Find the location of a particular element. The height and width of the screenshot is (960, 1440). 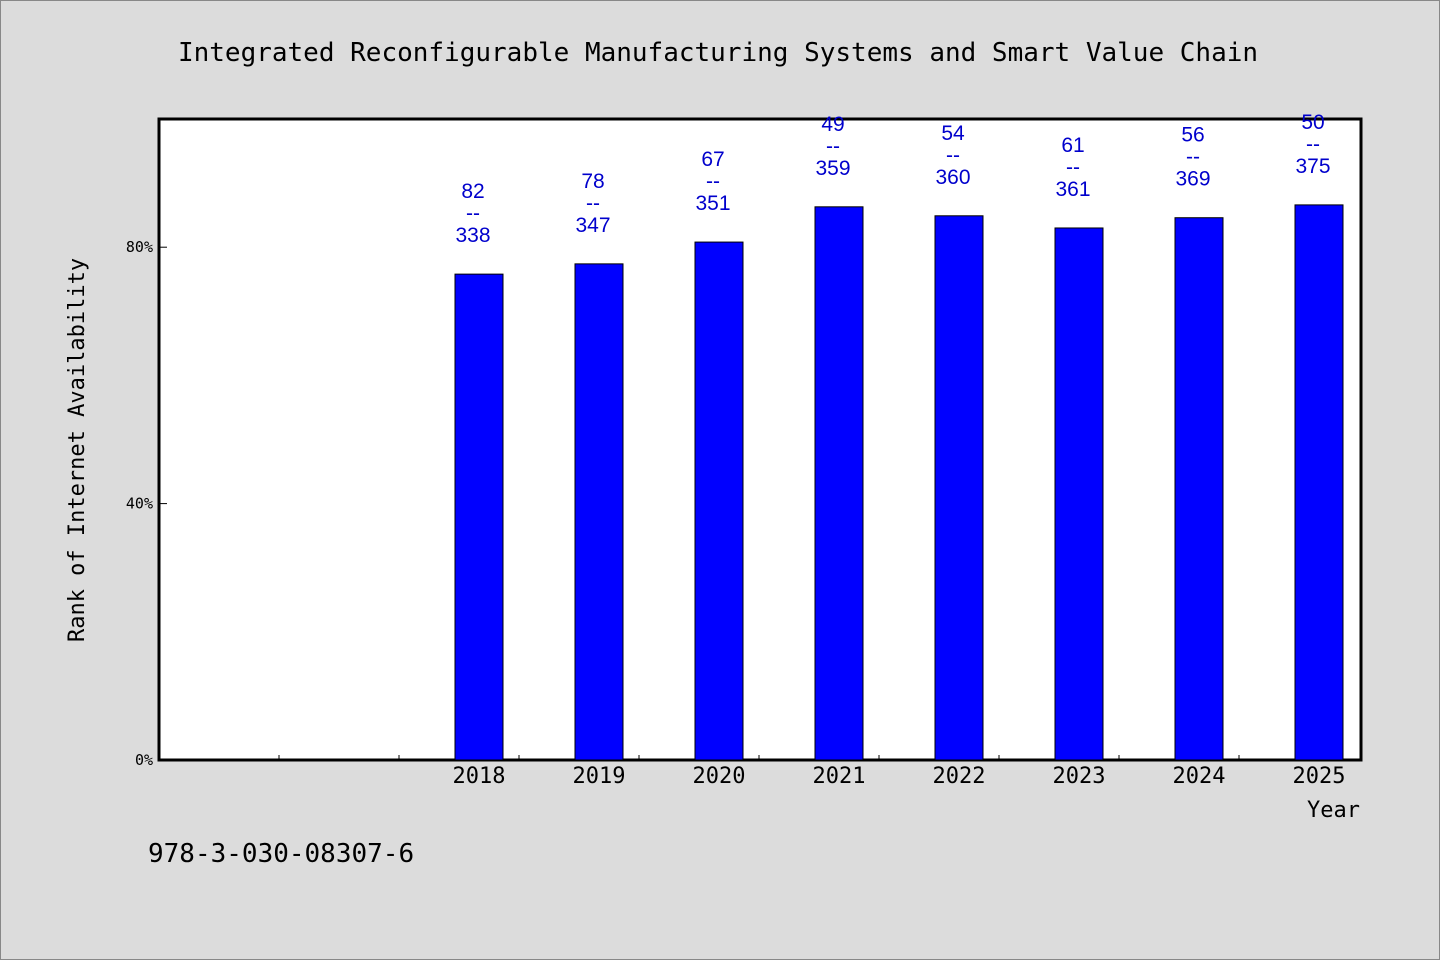

bar-label-bottom: 360 is located at coordinates (952, 177).